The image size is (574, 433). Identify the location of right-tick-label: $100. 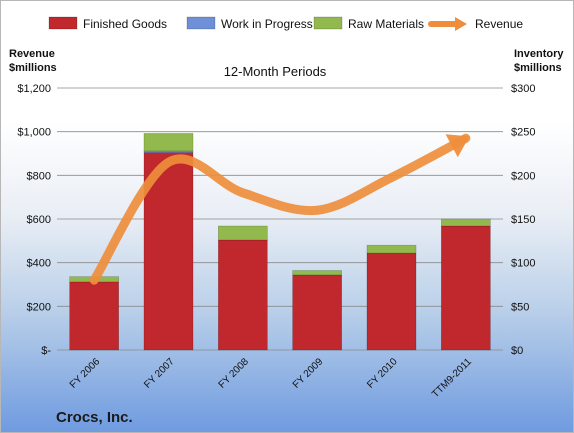
(523, 264).